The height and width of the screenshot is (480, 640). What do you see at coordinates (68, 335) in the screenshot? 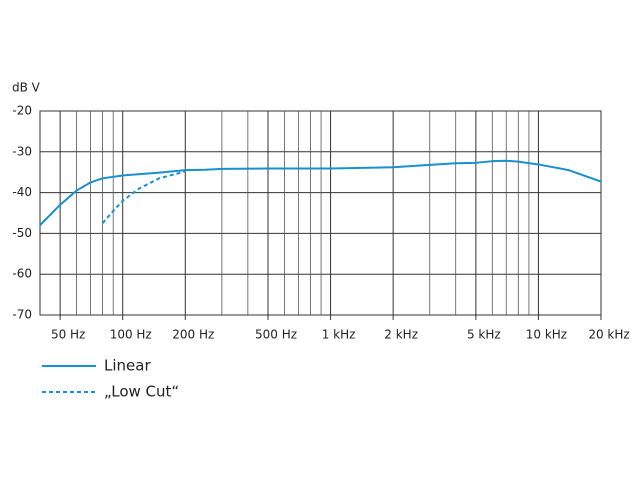
I see `x-tick-label: 50 Hz` at bounding box center [68, 335].